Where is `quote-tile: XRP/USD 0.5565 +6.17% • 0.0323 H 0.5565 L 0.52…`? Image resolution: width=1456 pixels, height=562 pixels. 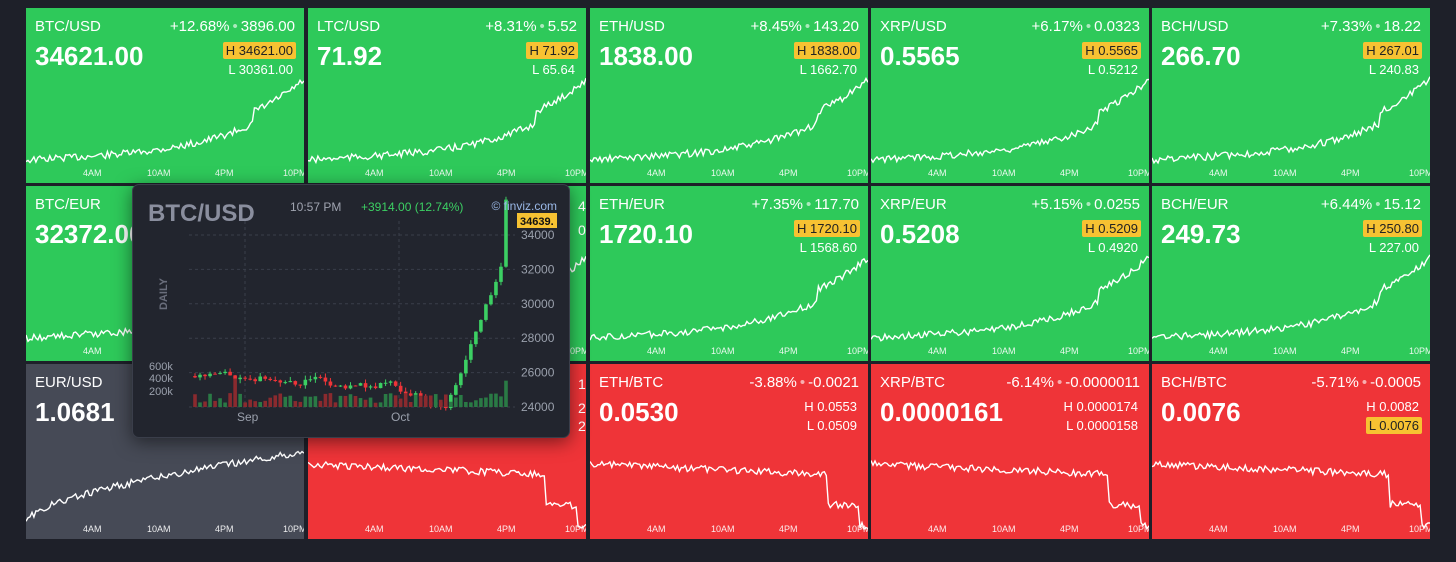 quote-tile: XRP/USD 0.5565 +6.17% • 0.0323 H 0.5565 L 0.52… is located at coordinates (1010, 95).